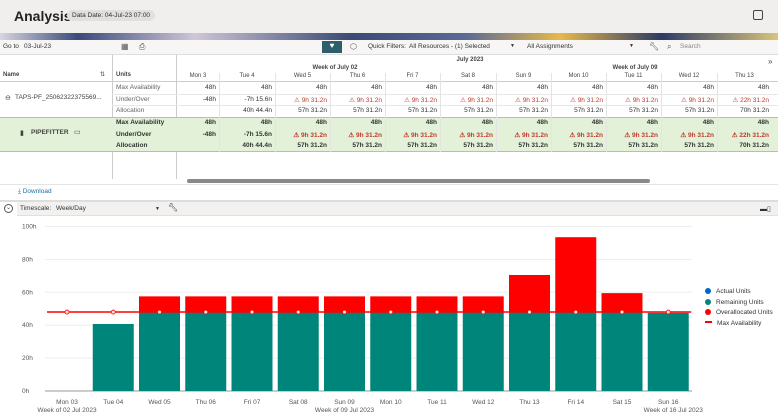  I want to click on scroll-right-icon: », so click(770, 61).